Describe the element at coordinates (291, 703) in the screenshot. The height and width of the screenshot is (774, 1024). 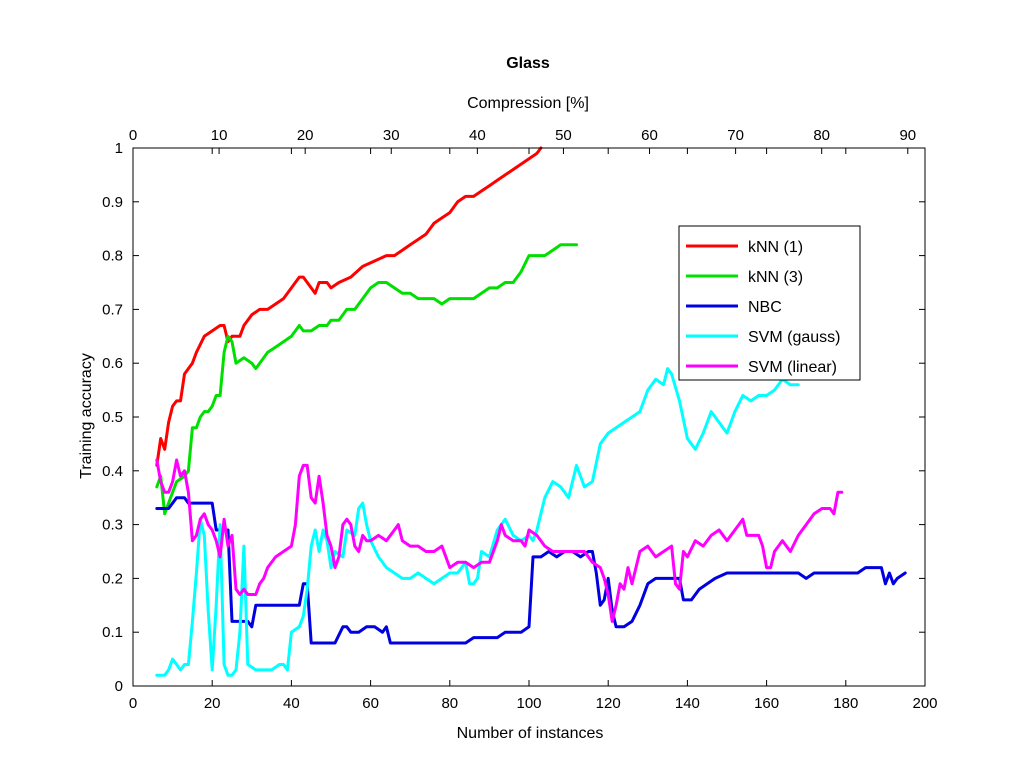
I see `x-tick-label: 40` at that location.